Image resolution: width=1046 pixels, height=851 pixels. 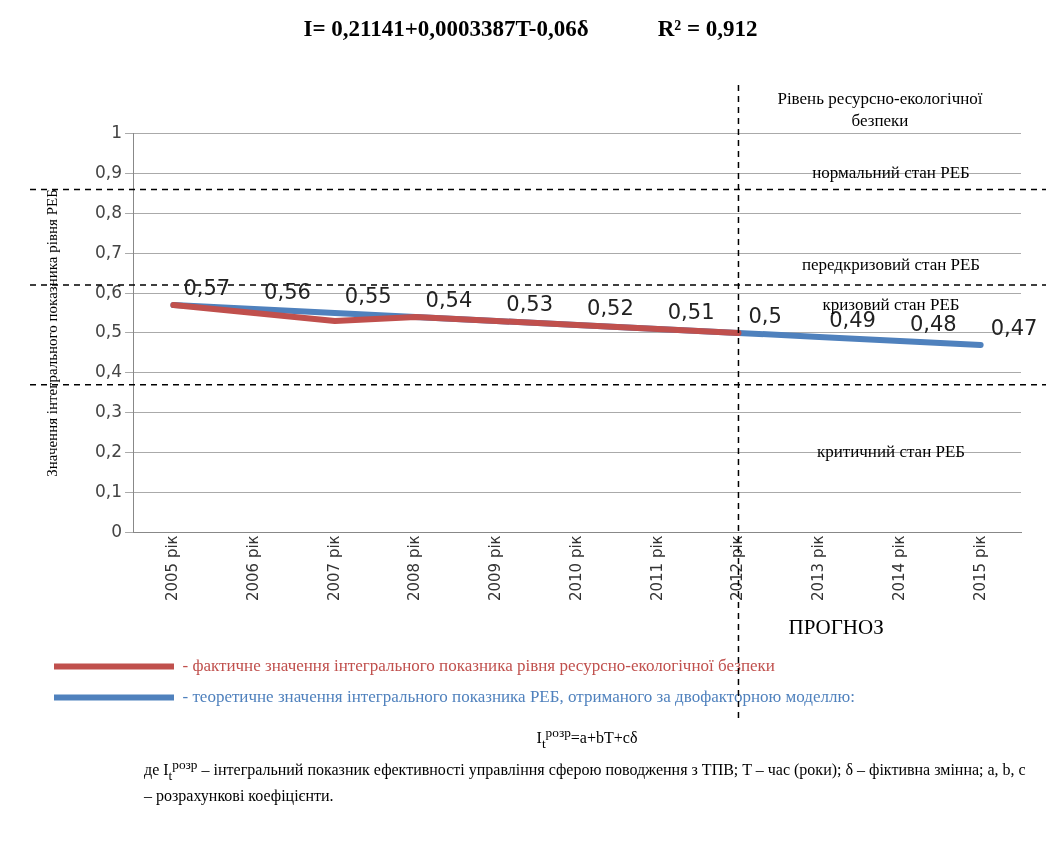 I want to click on y-tick-label: 0,2, so click(x=108, y=450).